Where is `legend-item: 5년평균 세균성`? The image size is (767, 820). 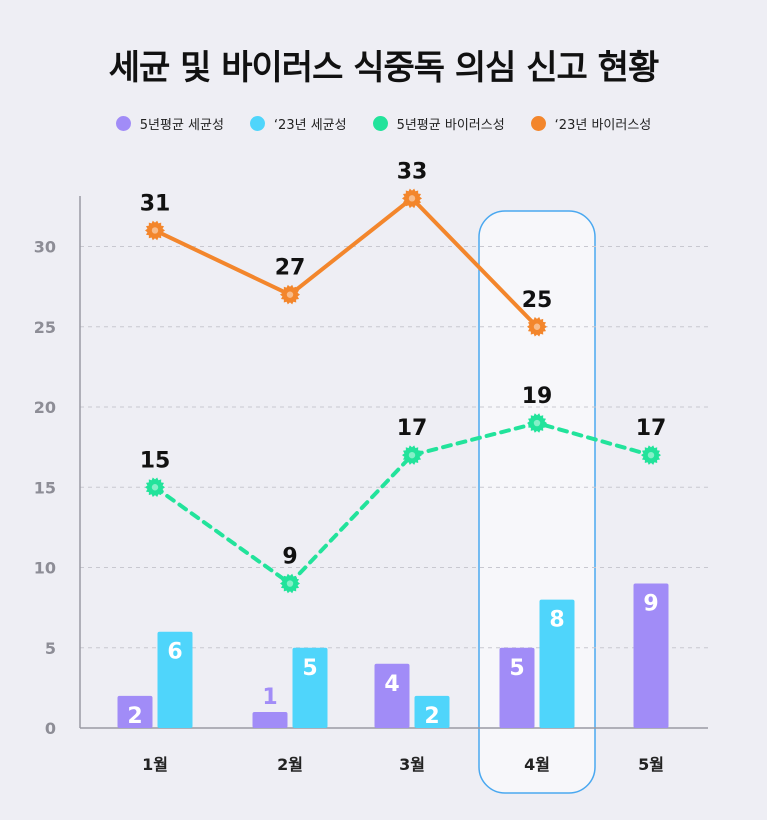 legend-item: 5년평균 세균성 is located at coordinates (169, 123).